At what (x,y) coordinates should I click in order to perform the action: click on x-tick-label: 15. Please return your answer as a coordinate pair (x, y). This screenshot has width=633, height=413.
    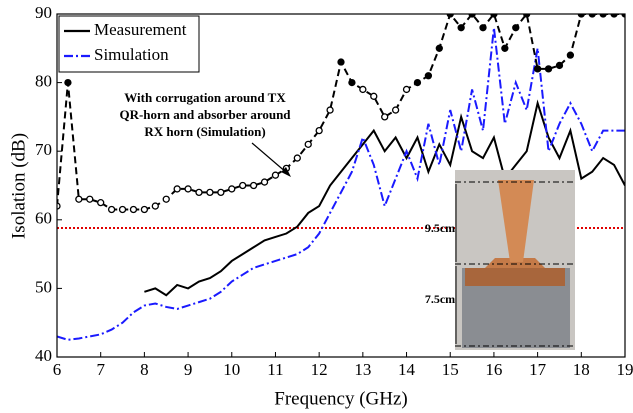
    Looking at the image, I should click on (450, 369).